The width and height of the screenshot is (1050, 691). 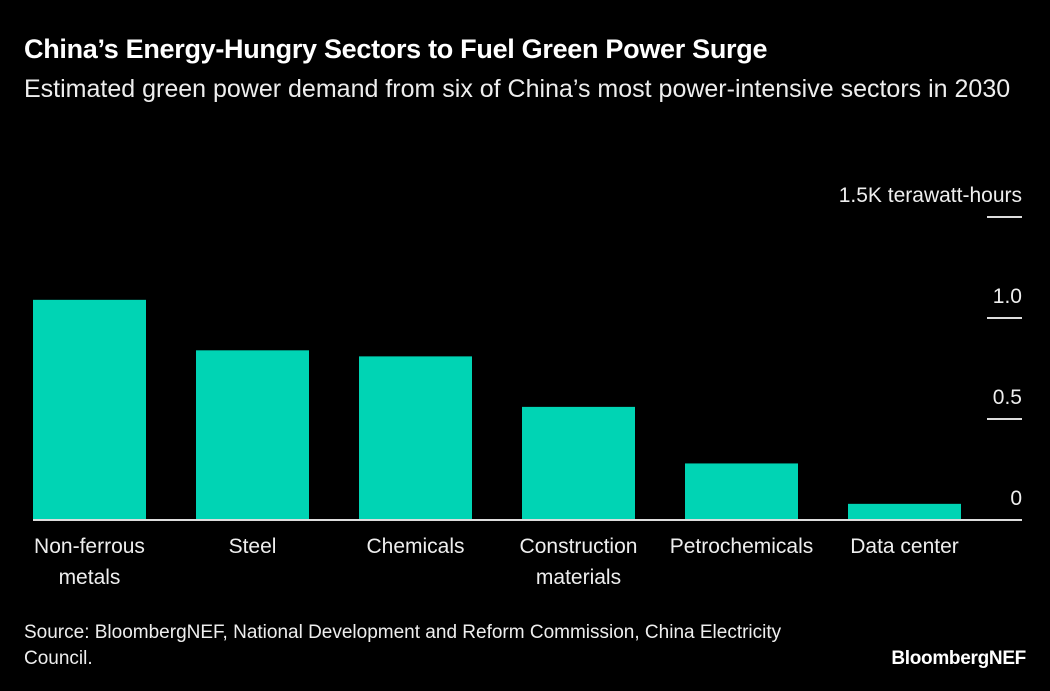 What do you see at coordinates (742, 546) in the screenshot?
I see `x-tick-label: Petrochemicals` at bounding box center [742, 546].